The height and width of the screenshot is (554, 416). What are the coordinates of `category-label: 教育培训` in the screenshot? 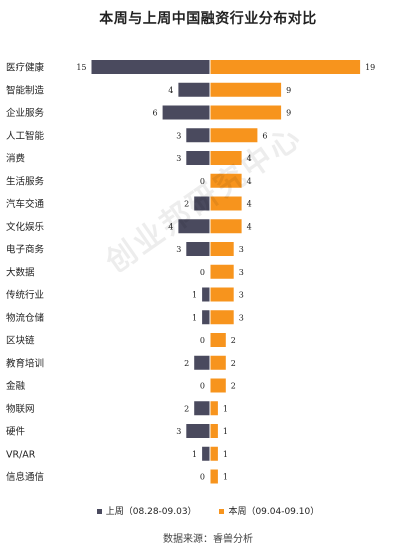 It's located at (25, 363).